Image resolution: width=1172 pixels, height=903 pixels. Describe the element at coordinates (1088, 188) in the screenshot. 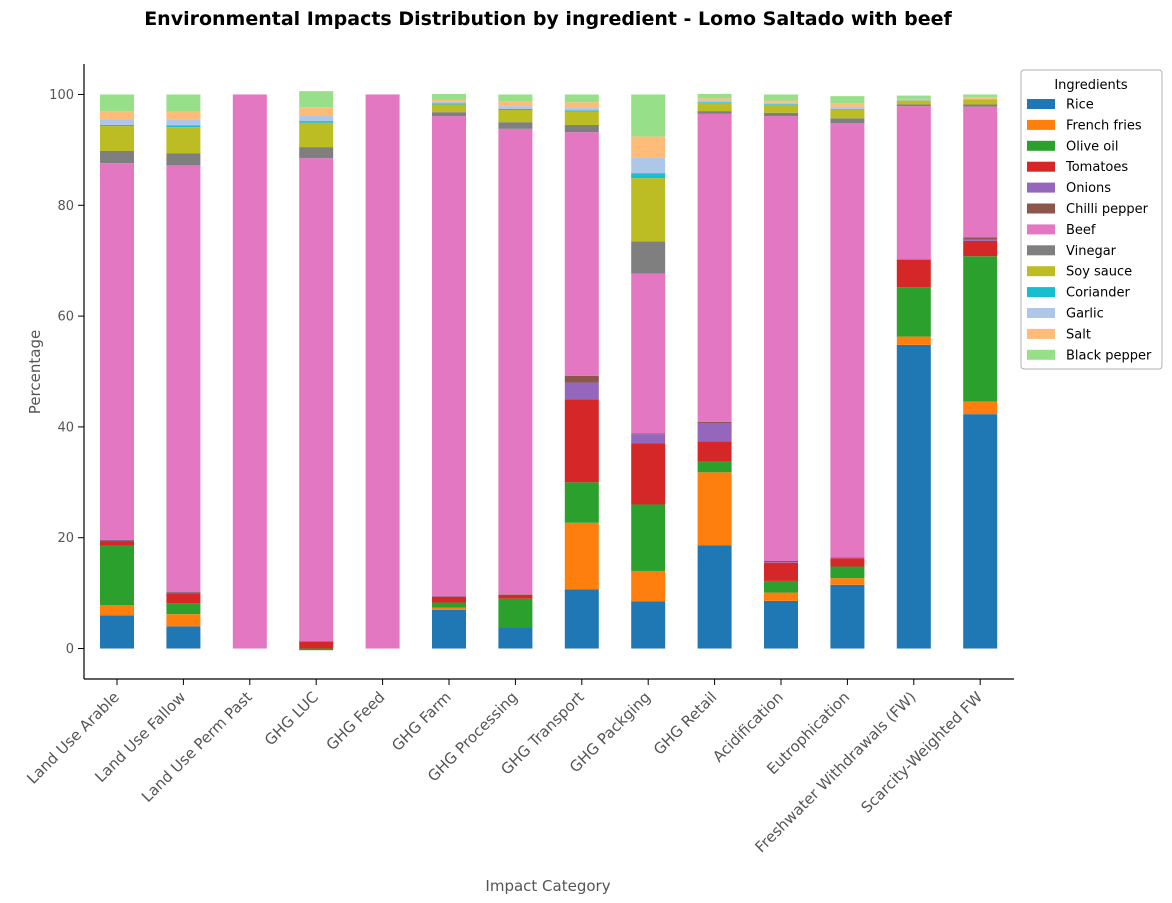

I see `legend-item-label: Onions` at that location.